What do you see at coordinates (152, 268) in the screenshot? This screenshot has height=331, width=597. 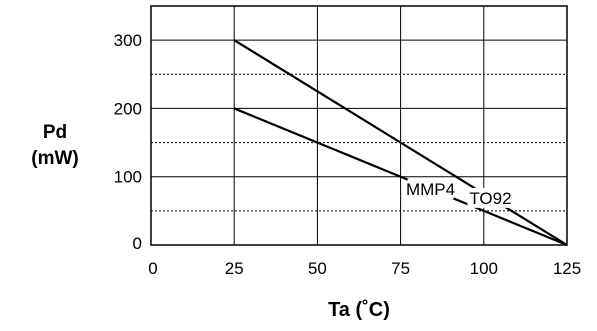 I see `x-tick-label-0: 0` at bounding box center [152, 268].